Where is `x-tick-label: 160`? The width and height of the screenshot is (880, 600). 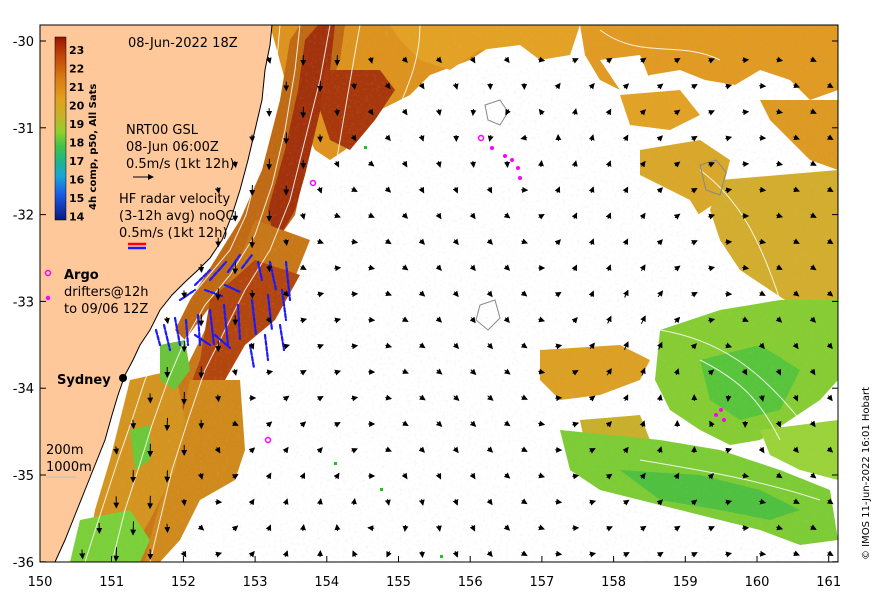
x-tick-label: 160 is located at coordinates (757, 582).